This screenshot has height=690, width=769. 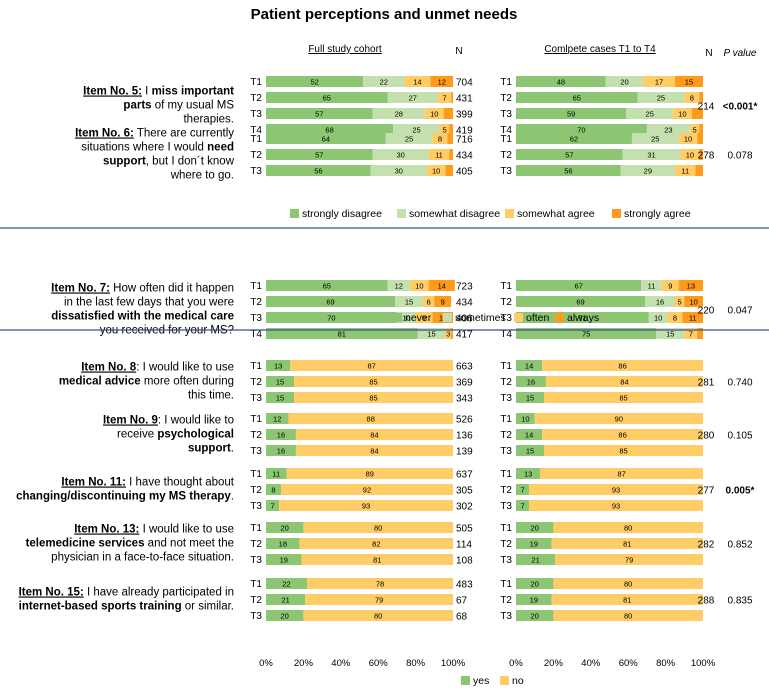 What do you see at coordinates (629, 560) in the screenshot?
I see `data-label: 79` at bounding box center [629, 560].